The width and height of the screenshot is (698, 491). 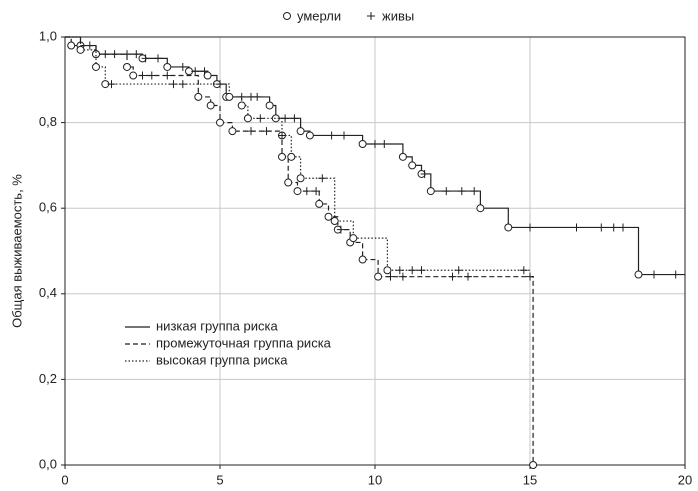 I want to click on y-tick-label: 0,6, so click(x=48, y=207).